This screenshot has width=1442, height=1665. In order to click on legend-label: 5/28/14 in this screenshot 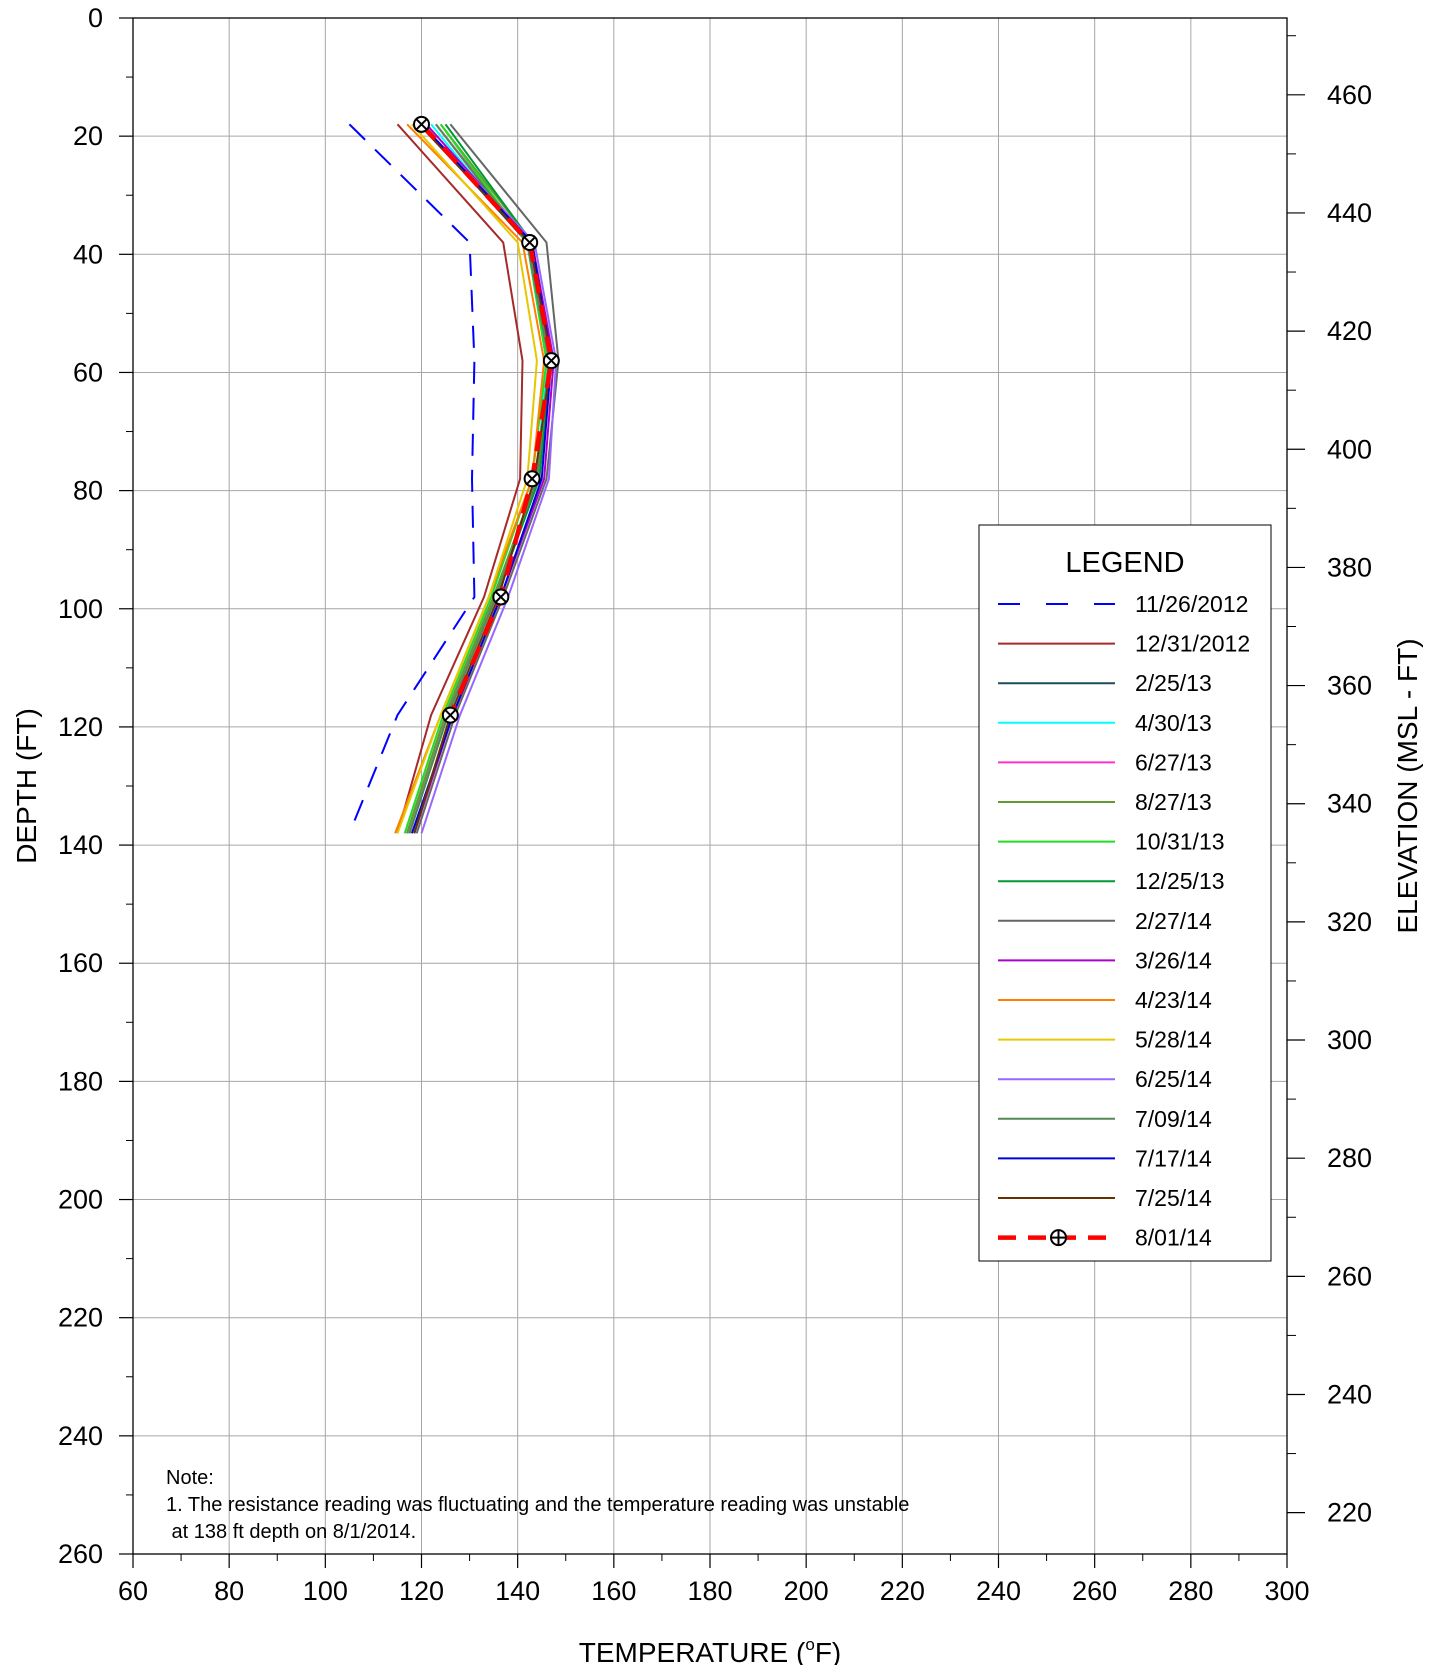, I will do `click(1173, 1040)`.